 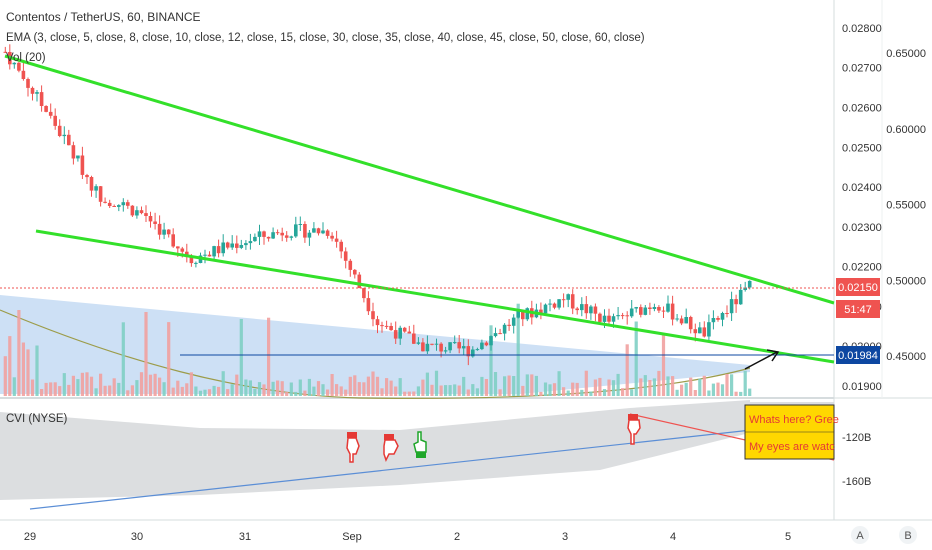 What do you see at coordinates (856, 482) in the screenshot?
I see `cvi-tick-2: -160B` at bounding box center [856, 482].